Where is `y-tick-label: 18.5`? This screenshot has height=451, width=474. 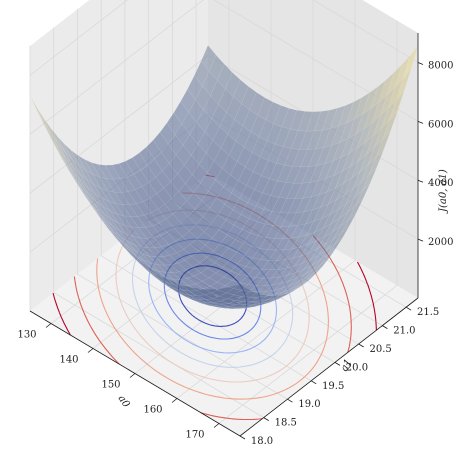
y-tick-label: 18.5 is located at coordinates (286, 423).